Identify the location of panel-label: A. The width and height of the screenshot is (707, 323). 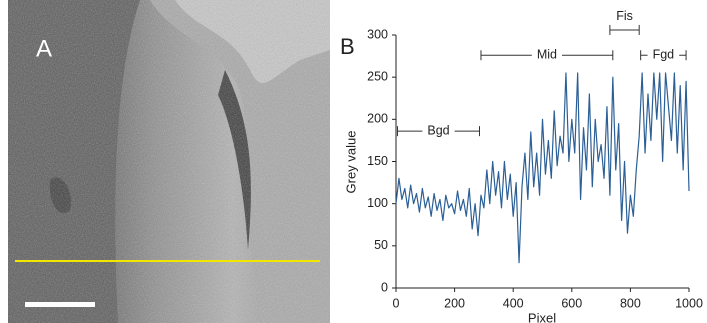
(44, 48).